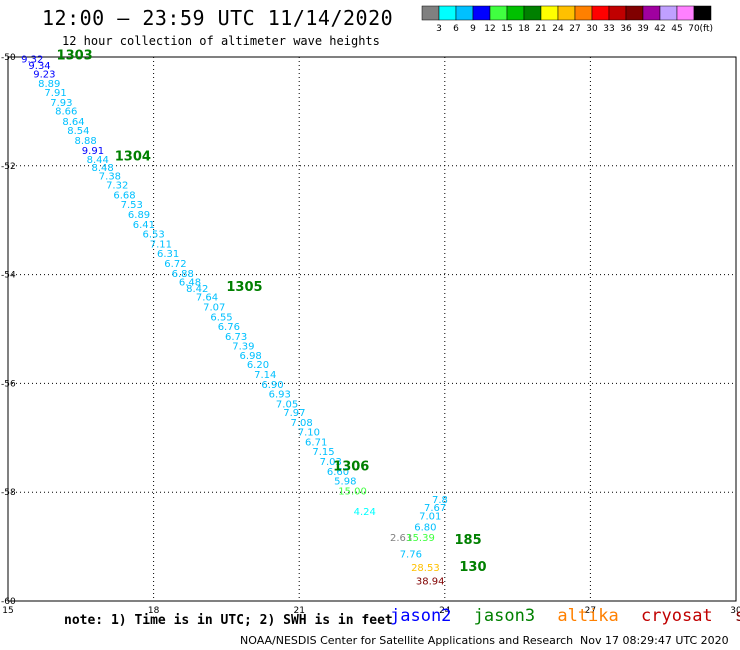  Describe the element at coordinates (430, 516) in the screenshot. I see `wave-height-point: 7.01` at that location.